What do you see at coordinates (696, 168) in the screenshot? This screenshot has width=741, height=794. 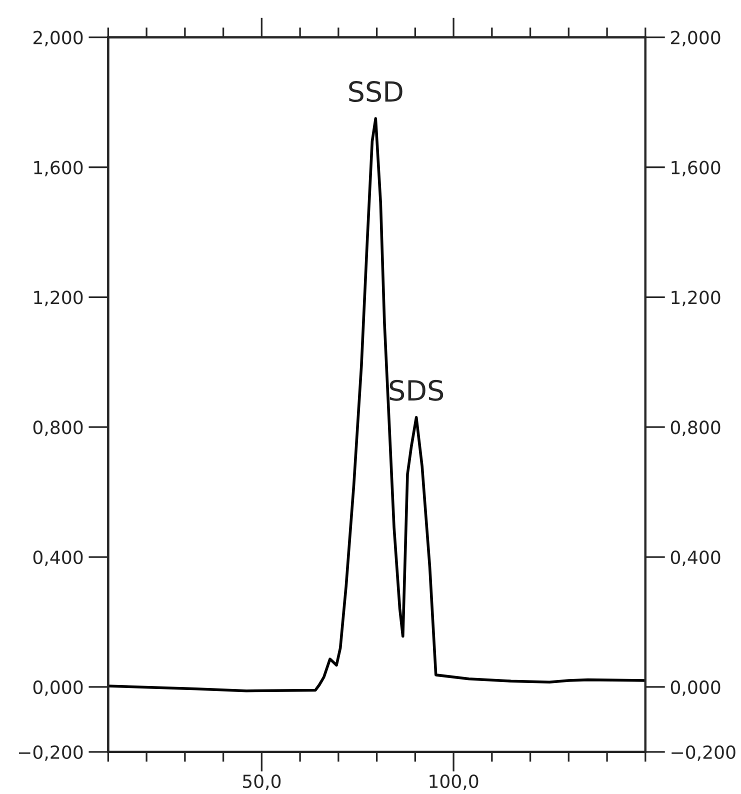 I see `y2-tick-label: 1,600` at bounding box center [696, 168].